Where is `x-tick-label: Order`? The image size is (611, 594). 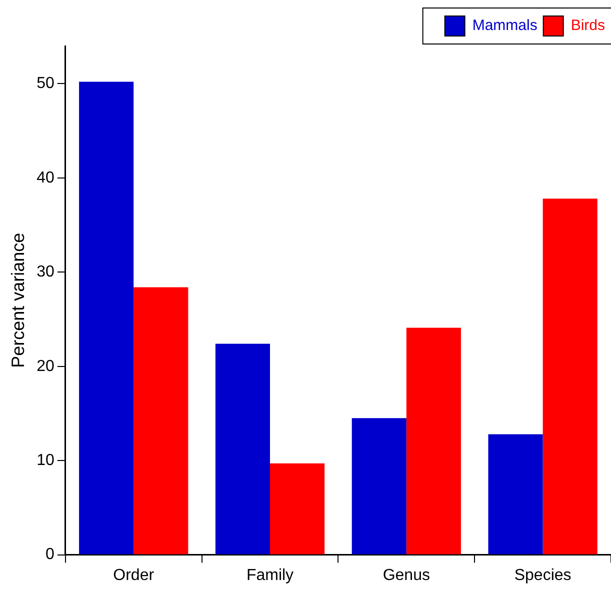
x-tick-label: Order is located at coordinates (134, 575).